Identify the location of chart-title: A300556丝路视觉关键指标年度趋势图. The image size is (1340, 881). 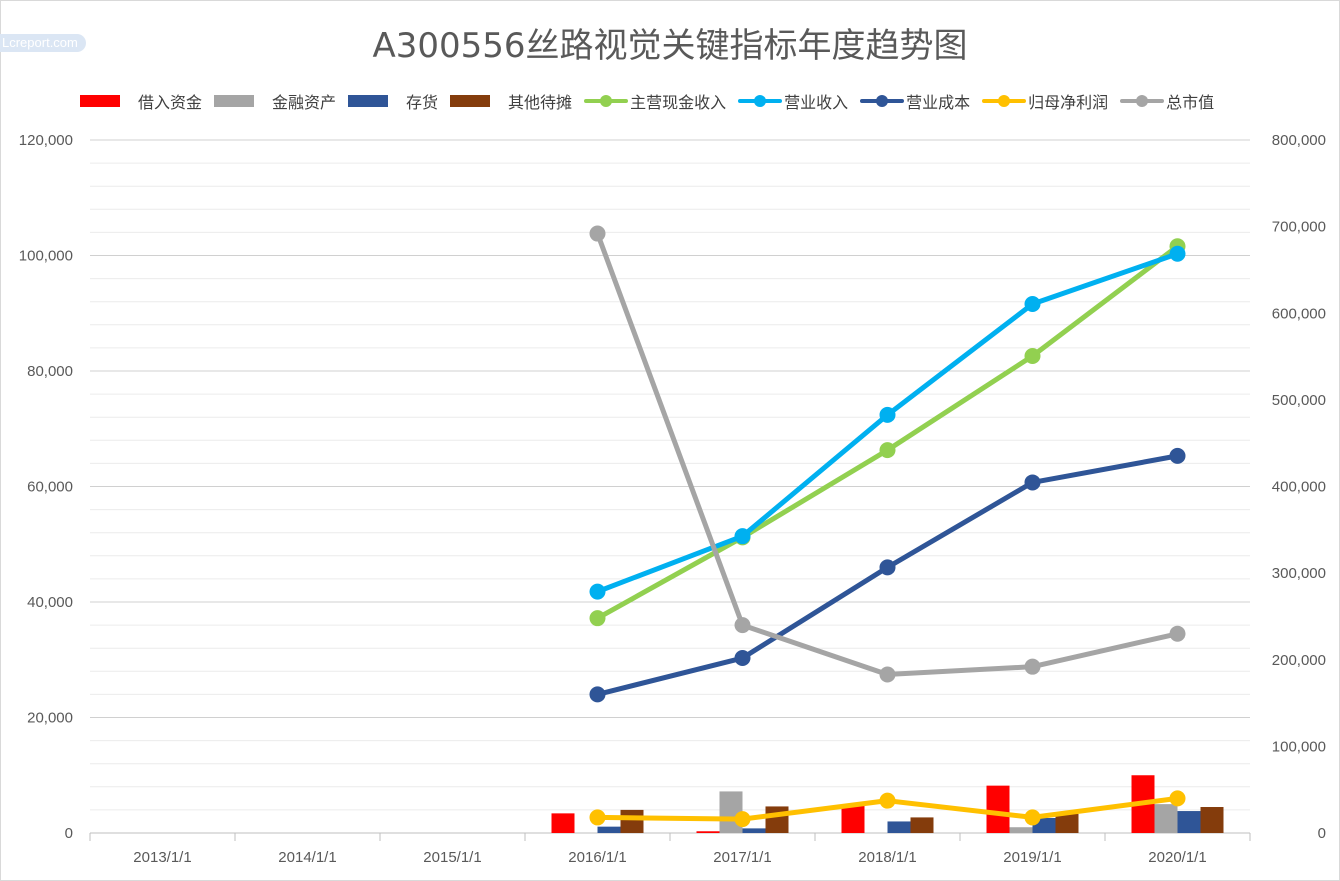
(670, 46).